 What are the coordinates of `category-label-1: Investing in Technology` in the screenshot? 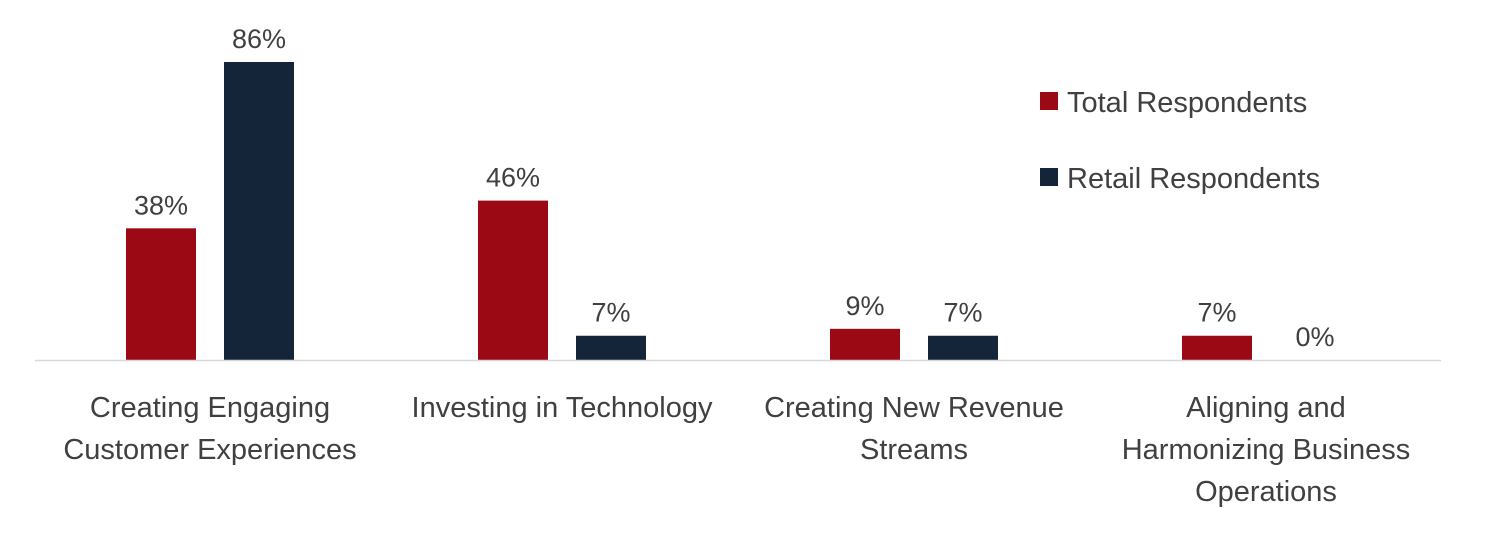 It's located at (562, 408).